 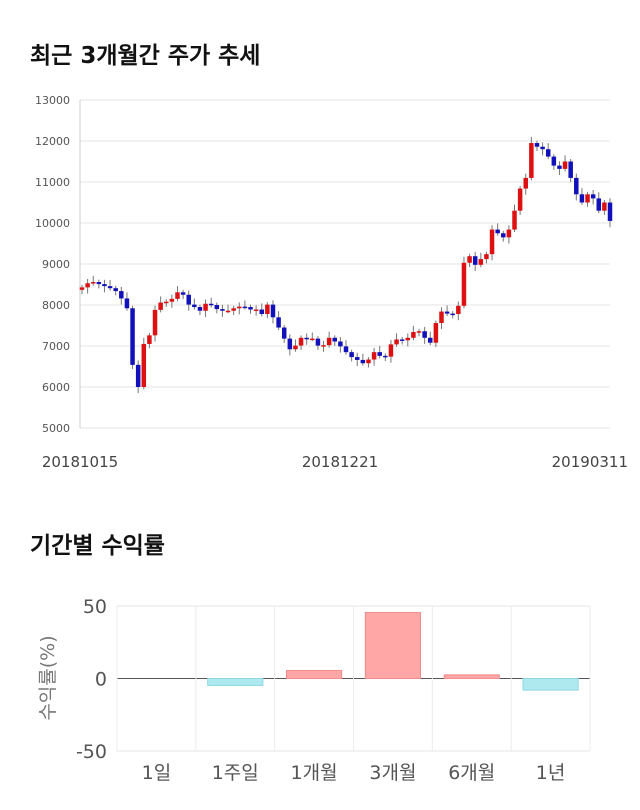 I want to click on y-axis-label: 수익률(%), so click(x=48, y=677).